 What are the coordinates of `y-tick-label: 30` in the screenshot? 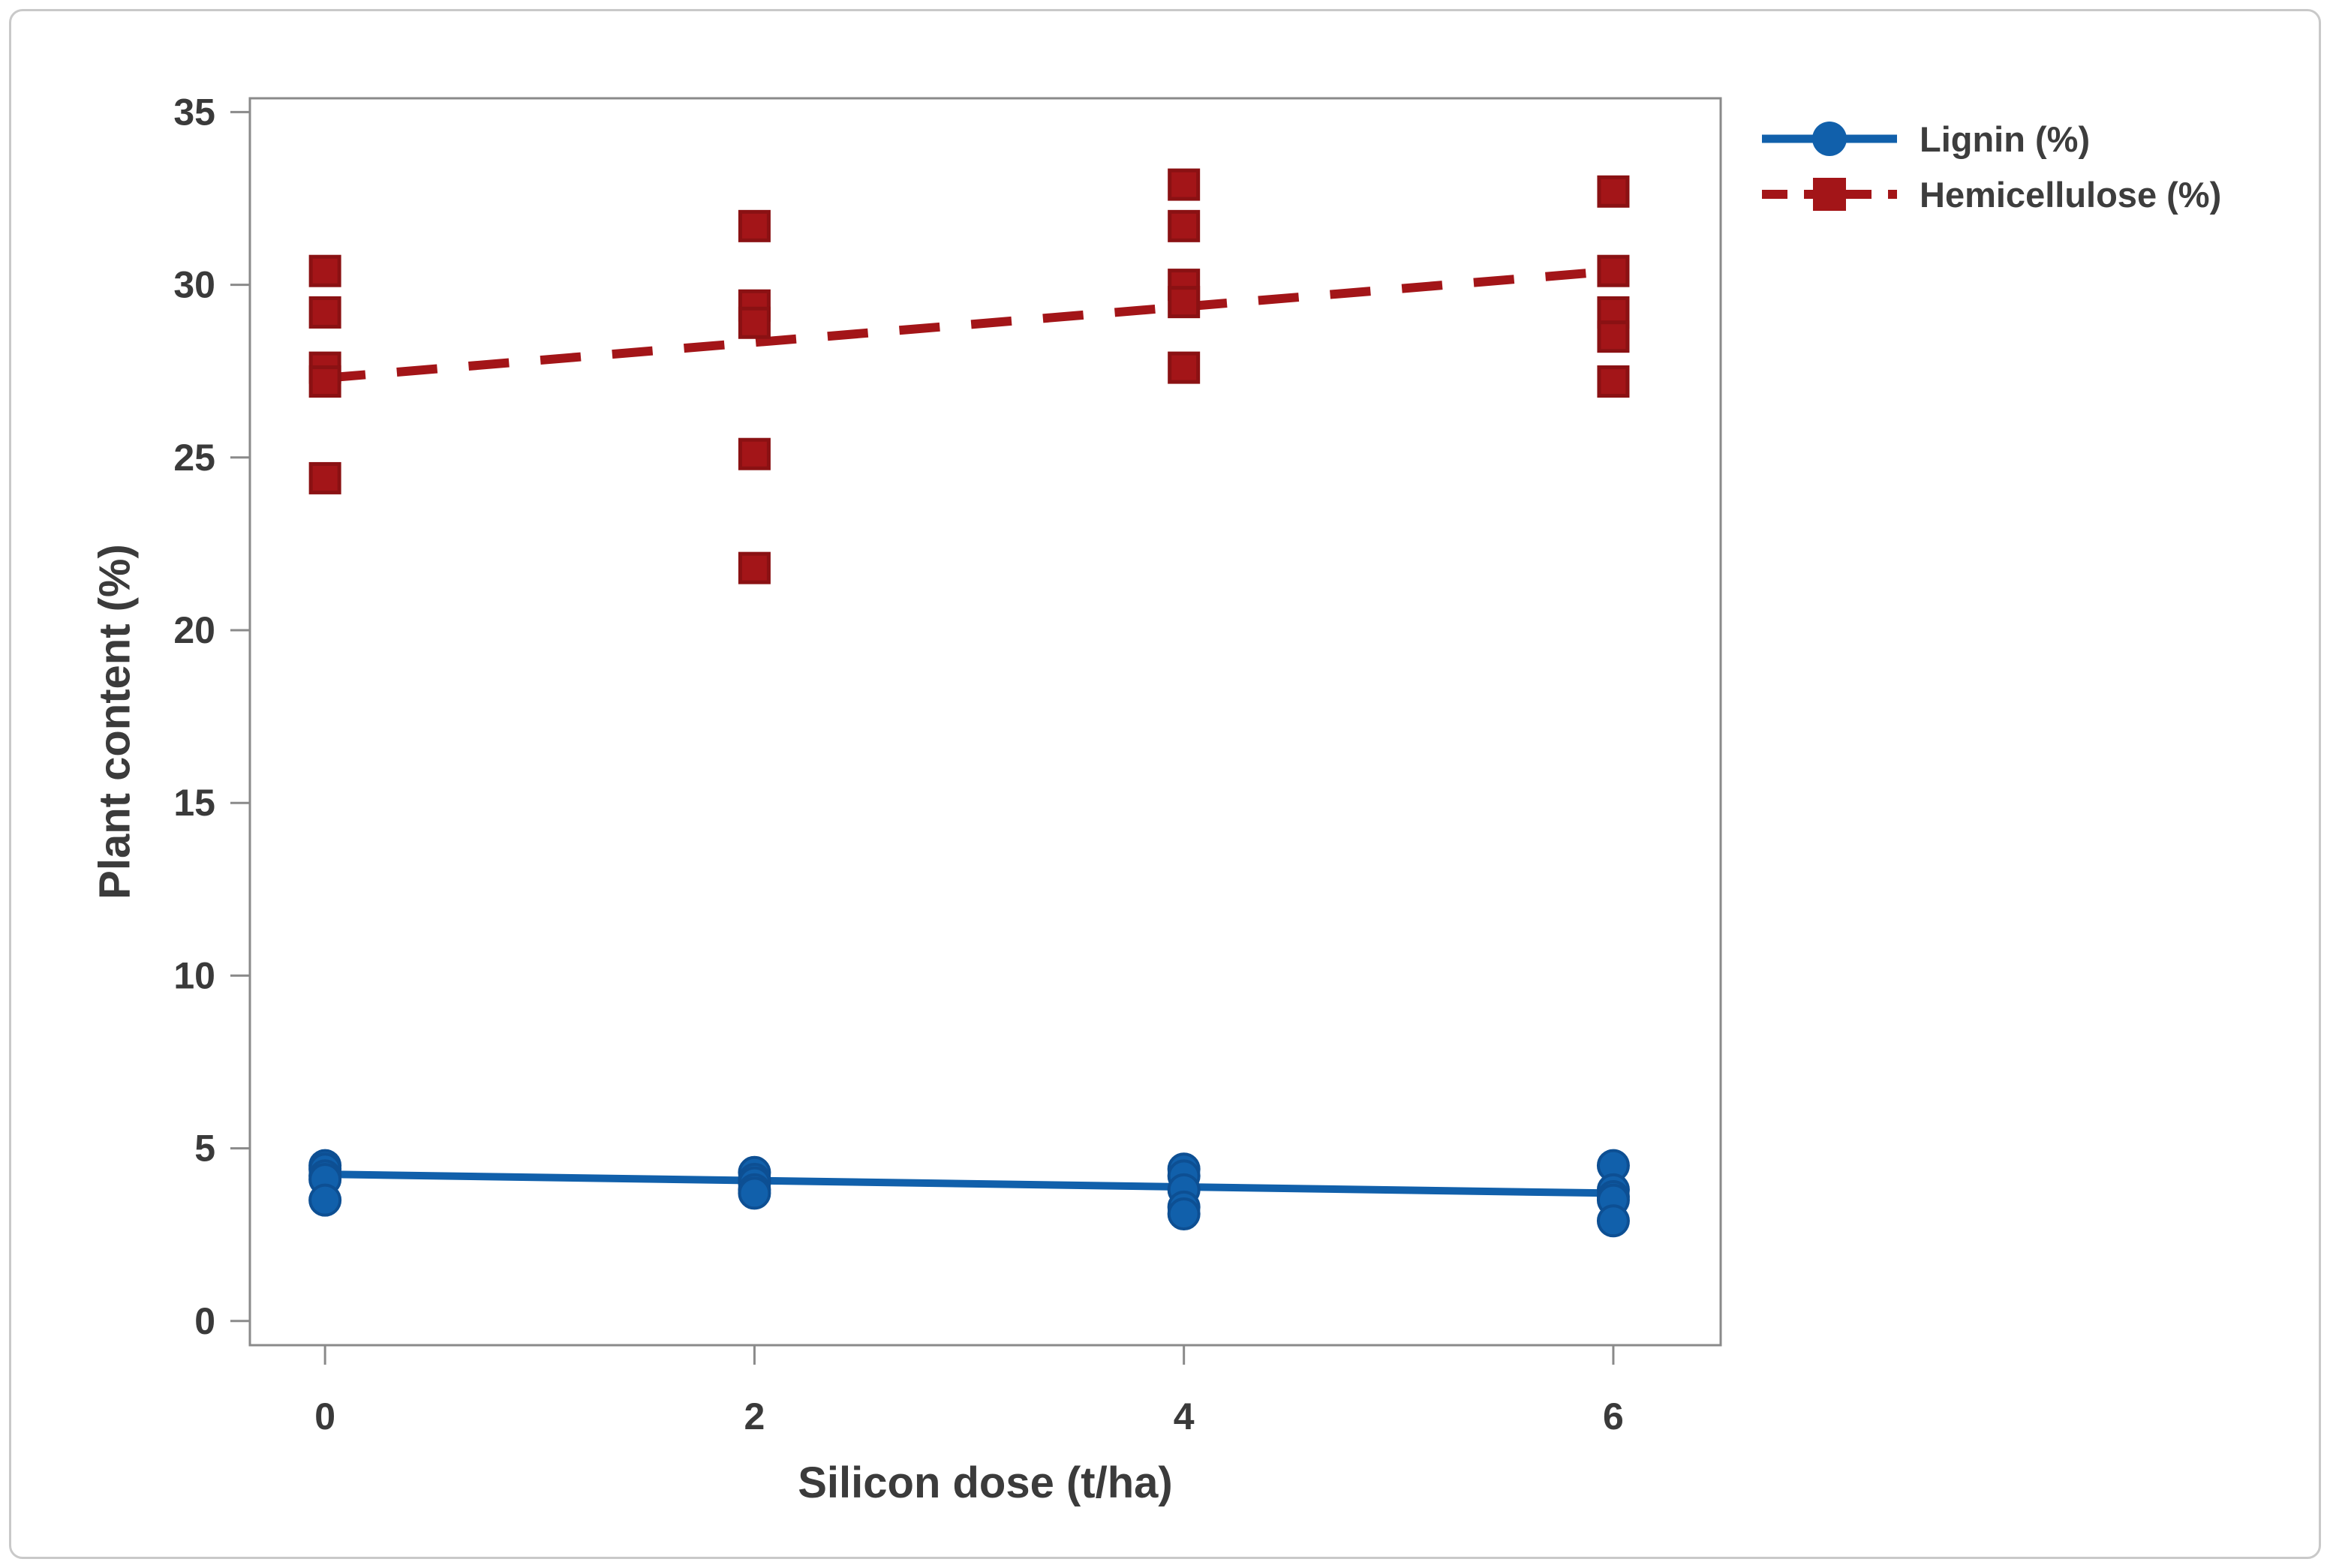 It's located at (194, 285).